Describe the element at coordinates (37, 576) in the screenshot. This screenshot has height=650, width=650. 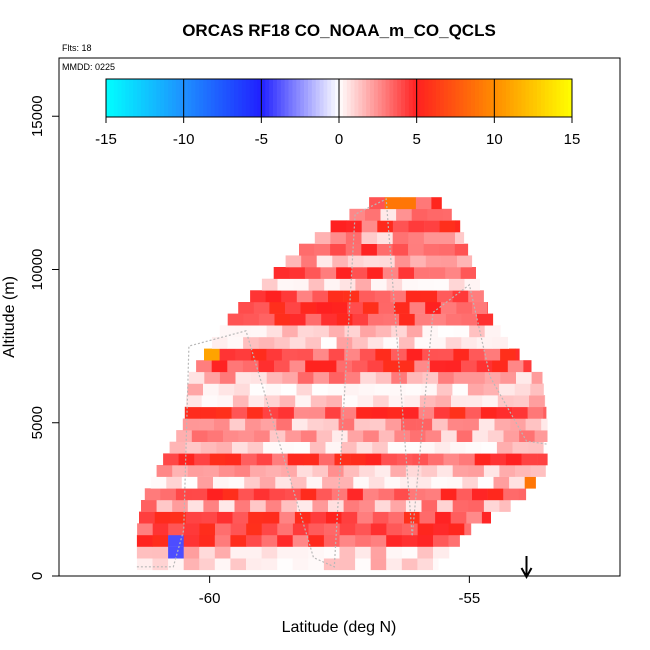
I see `y-tick-label: 0` at that location.